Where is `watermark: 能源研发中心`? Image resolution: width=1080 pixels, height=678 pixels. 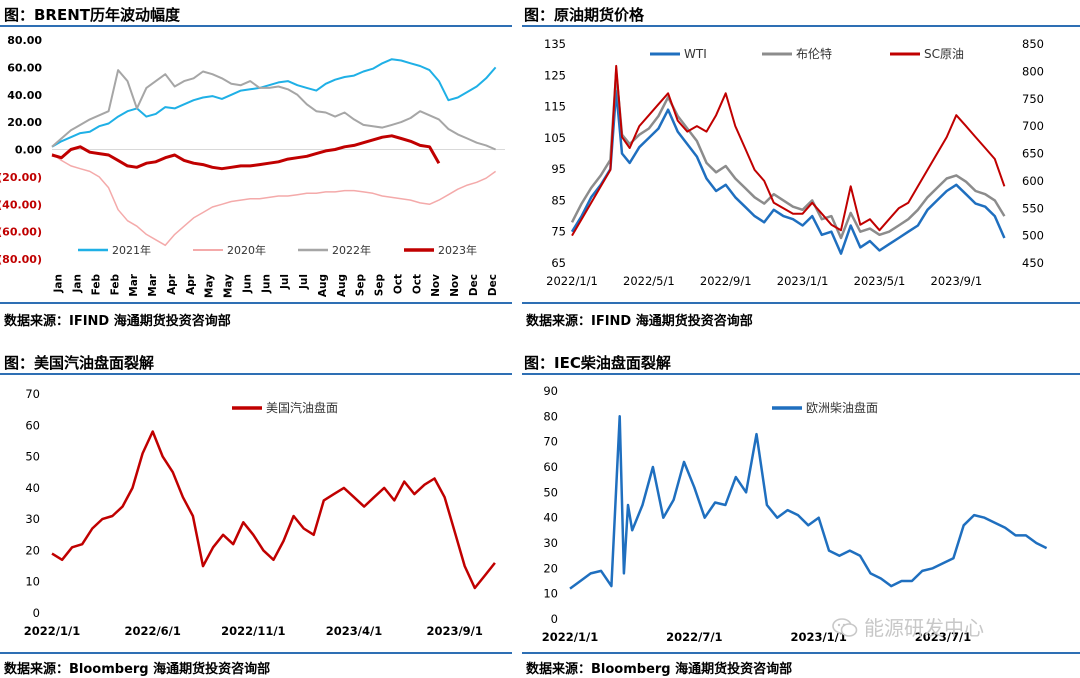
watermark: 能源研发中心 is located at coordinates (908, 626).